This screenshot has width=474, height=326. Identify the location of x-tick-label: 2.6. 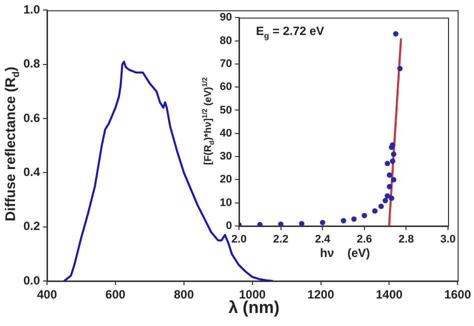
(364, 240).